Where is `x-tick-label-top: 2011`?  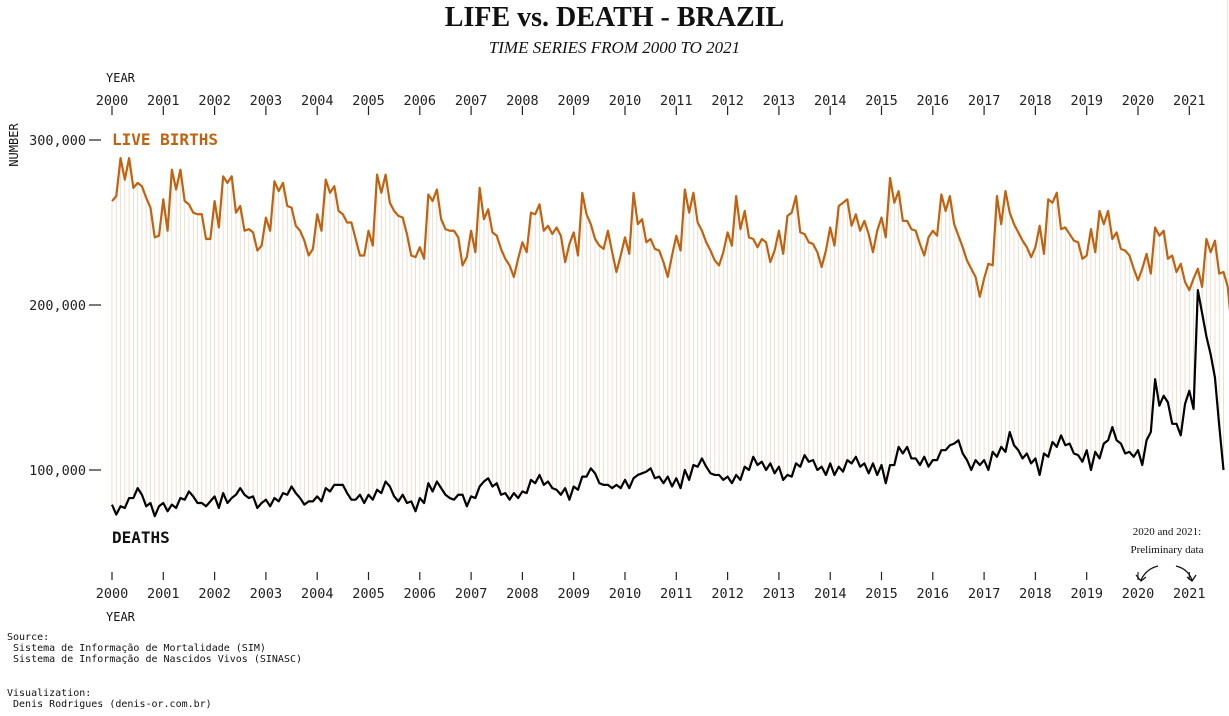 x-tick-label-top: 2011 is located at coordinates (676, 101).